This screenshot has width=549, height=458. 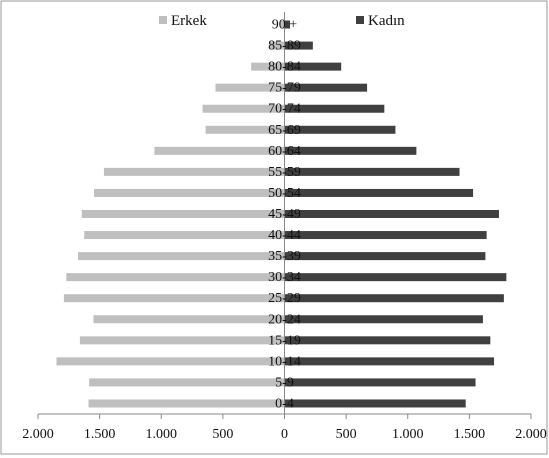 What do you see at coordinates (284, 88) in the screenshot?
I see `category-label: 75-79` at bounding box center [284, 88].